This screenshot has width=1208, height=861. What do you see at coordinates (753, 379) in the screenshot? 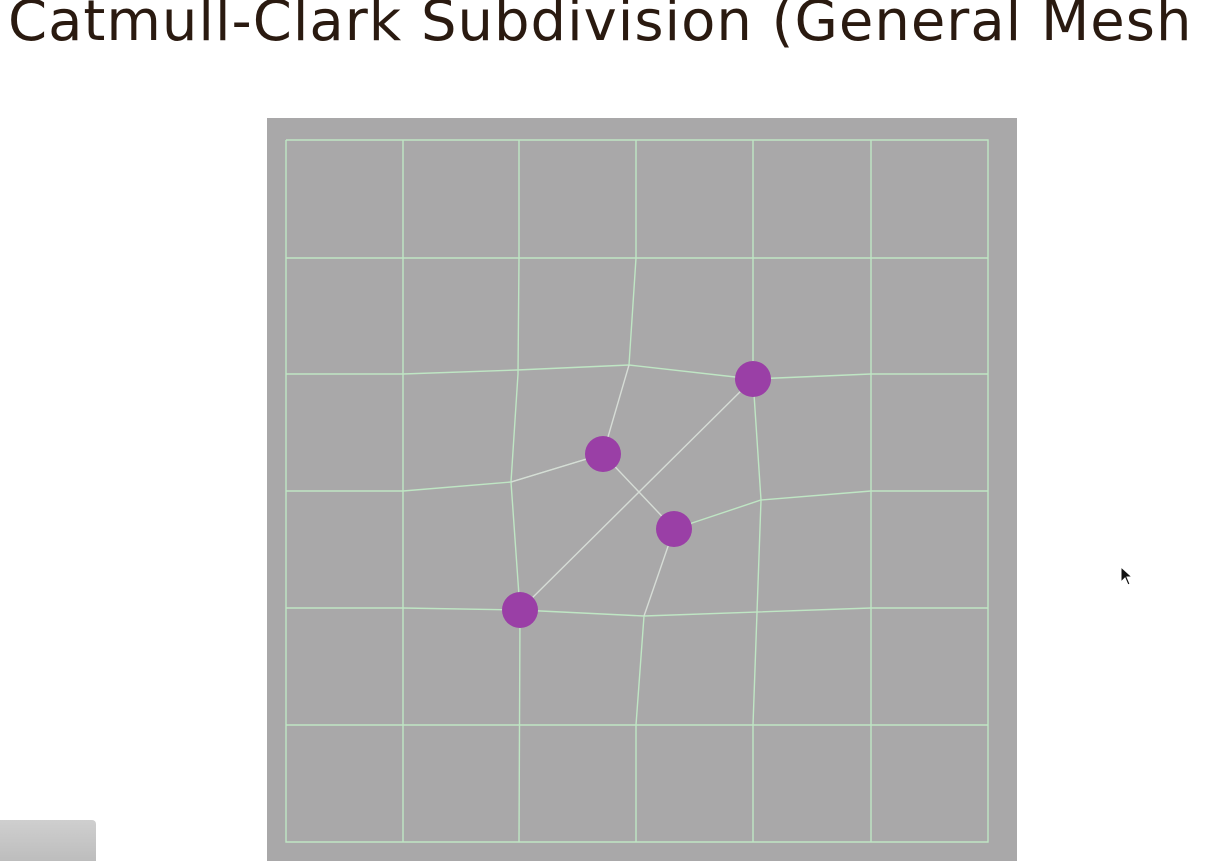
I see `vertex-top-right` at bounding box center [753, 379].